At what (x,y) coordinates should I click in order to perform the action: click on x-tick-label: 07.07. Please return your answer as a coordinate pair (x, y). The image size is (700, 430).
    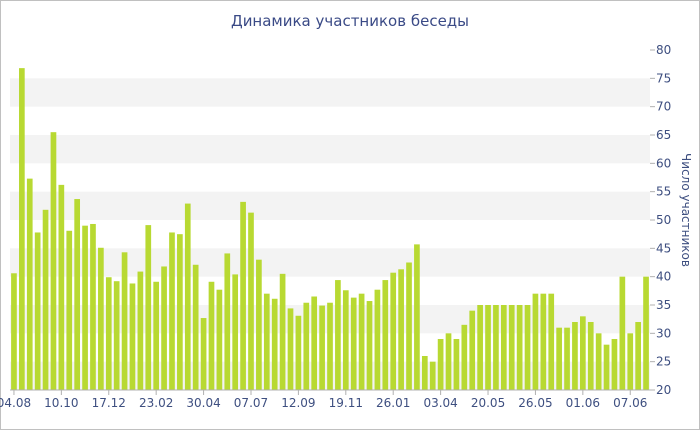
    Looking at the image, I should click on (251, 403).